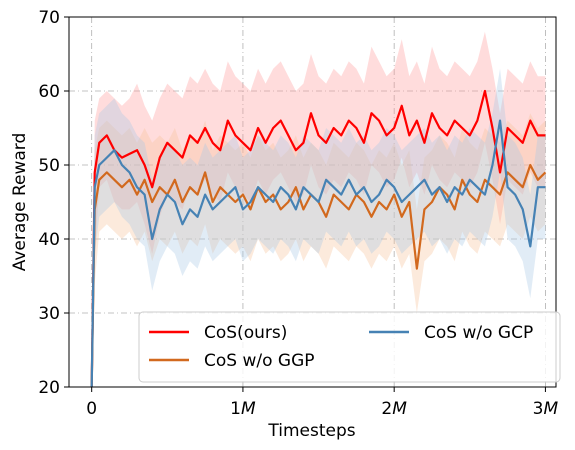 This screenshot has height=450, width=575. Describe the element at coordinates (245, 333) in the screenshot. I see `legend-label-0: CoS(ours)` at that location.